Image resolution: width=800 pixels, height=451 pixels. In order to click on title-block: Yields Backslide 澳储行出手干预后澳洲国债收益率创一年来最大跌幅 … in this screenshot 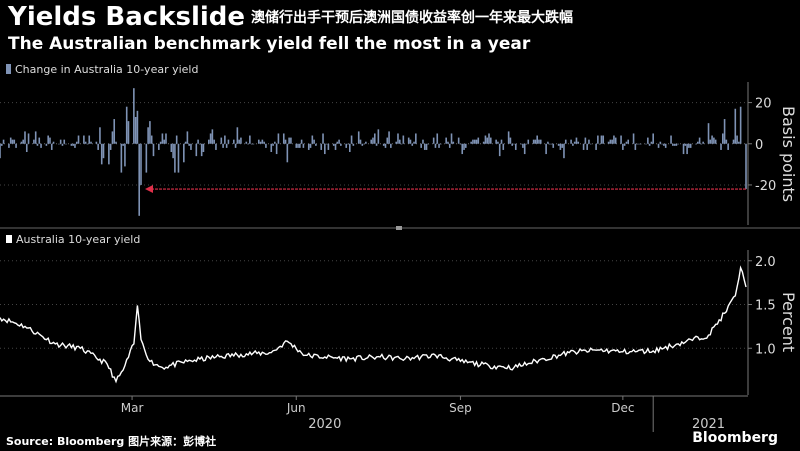, I will do `click(398, 28)`.